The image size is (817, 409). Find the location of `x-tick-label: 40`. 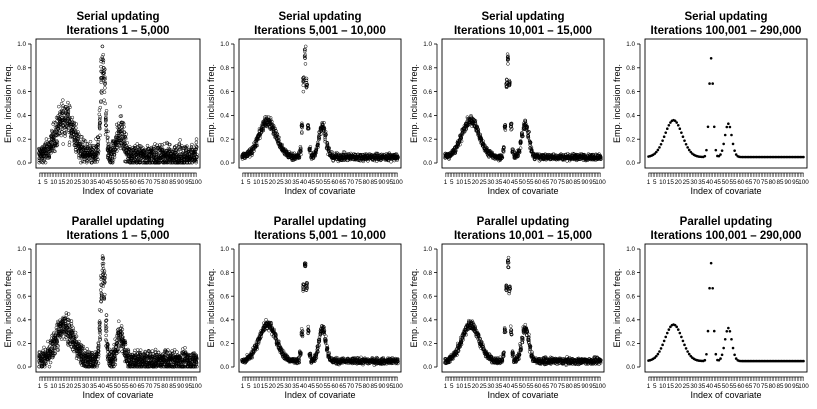

x-tick-label: 40 is located at coordinates (710, 182).